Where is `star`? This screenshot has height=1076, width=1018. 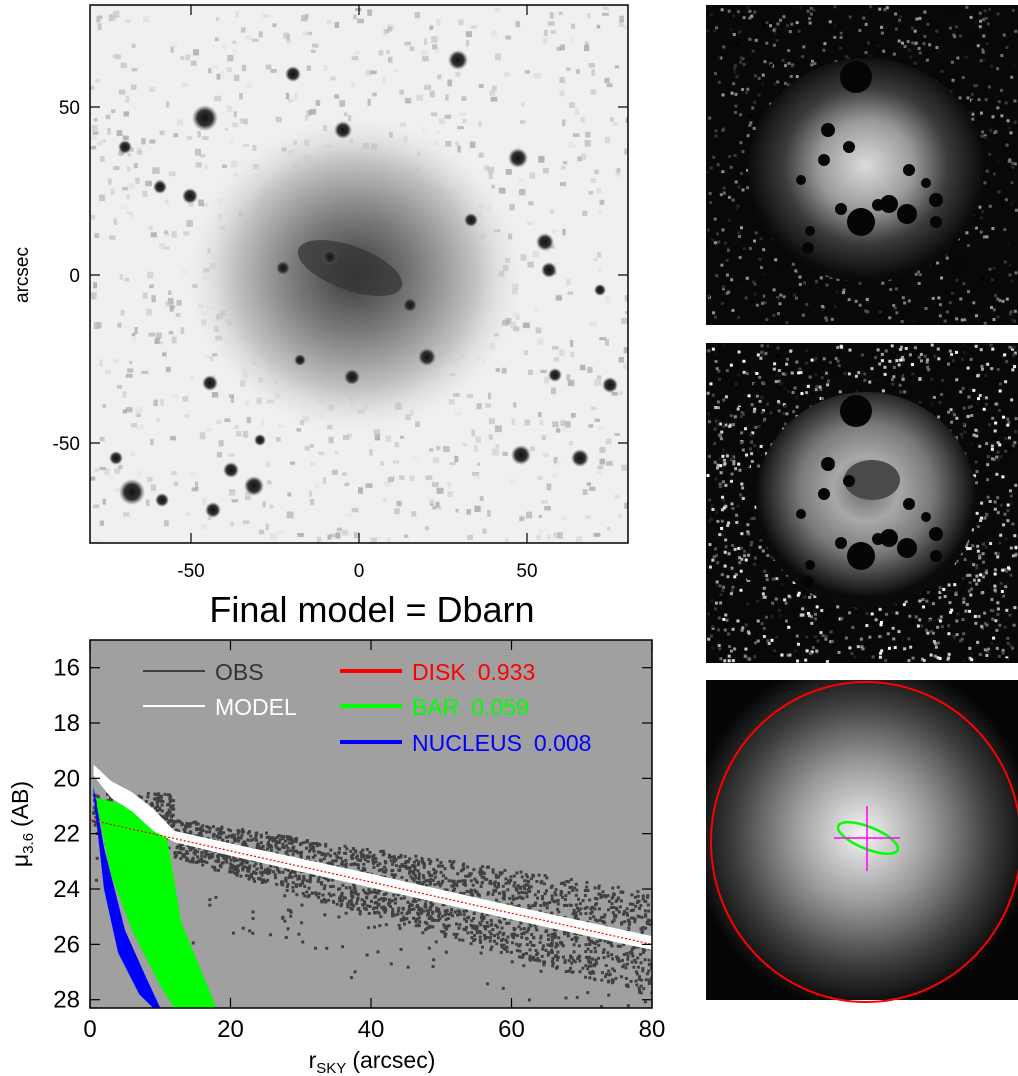
star is located at coordinates (330, 257).